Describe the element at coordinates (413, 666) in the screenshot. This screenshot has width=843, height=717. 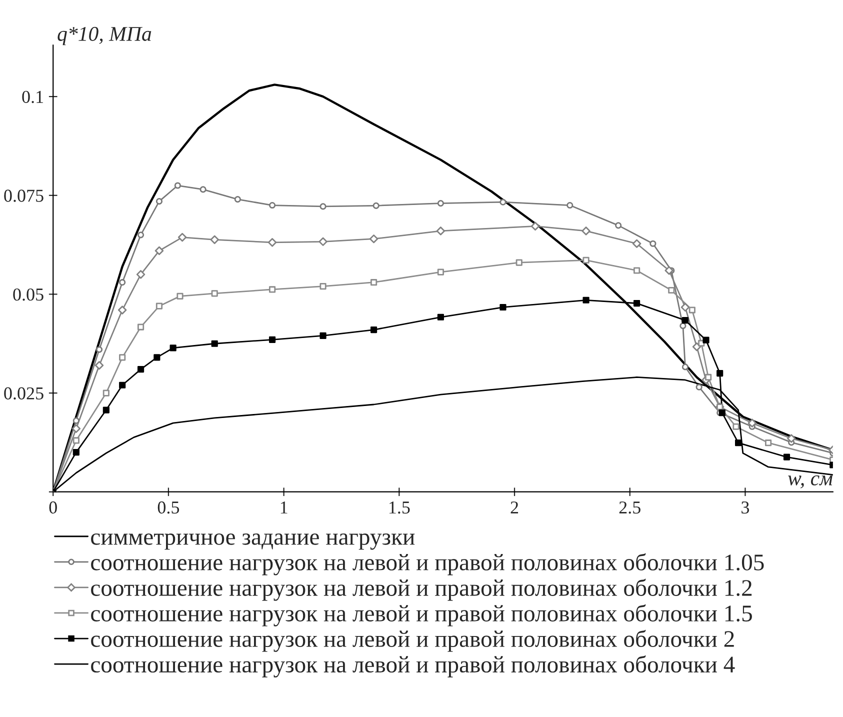
I see `legend-label: соотношение нагрузок на левой и правой половинах оболочки 4` at that location.